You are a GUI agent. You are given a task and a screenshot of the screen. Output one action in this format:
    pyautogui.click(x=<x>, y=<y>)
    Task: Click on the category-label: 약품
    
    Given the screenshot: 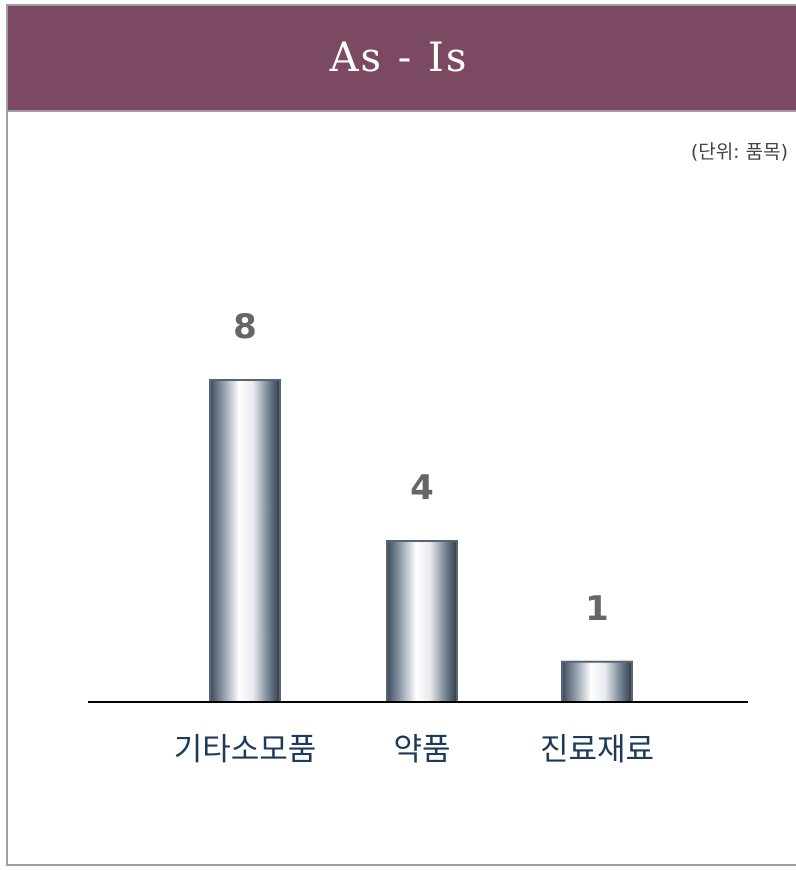 What is the action you would take?
    pyautogui.click(x=421, y=750)
    